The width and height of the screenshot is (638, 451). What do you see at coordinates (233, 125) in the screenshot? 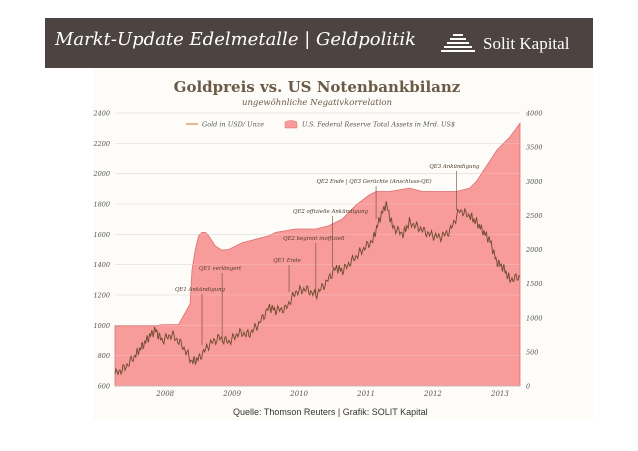
I see `legend-gold-label: Gold in USD/ Unze` at bounding box center [233, 125].